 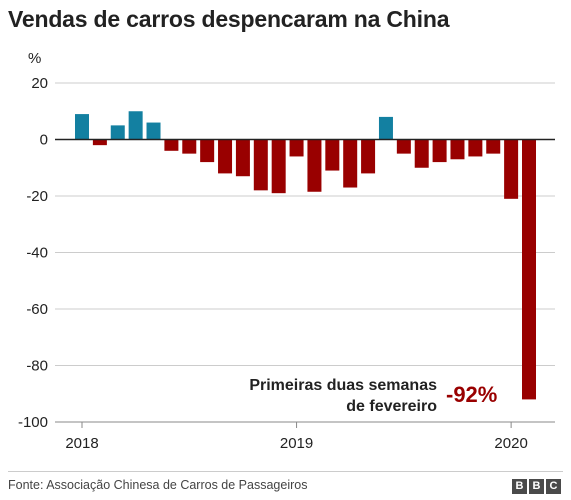 What do you see at coordinates (229, 19) in the screenshot?
I see `chart-title: Vendas de carros despencaram na China` at bounding box center [229, 19].